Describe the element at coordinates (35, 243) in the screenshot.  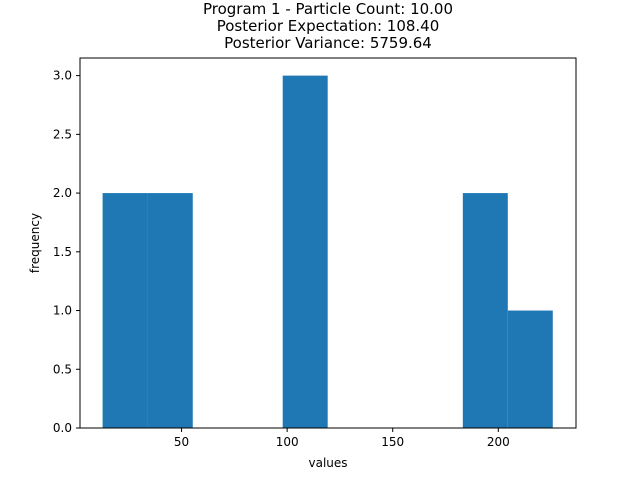
I see `y-axis-label: frequency` at that location.